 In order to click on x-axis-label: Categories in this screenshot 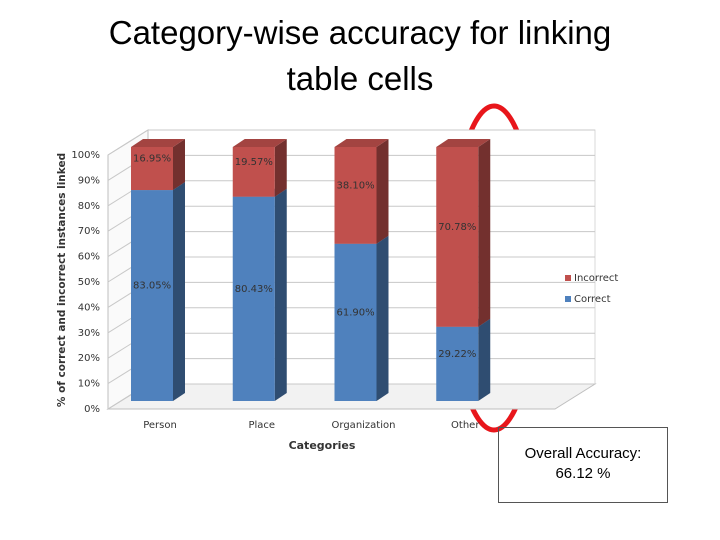, I will do `click(322, 445)`.